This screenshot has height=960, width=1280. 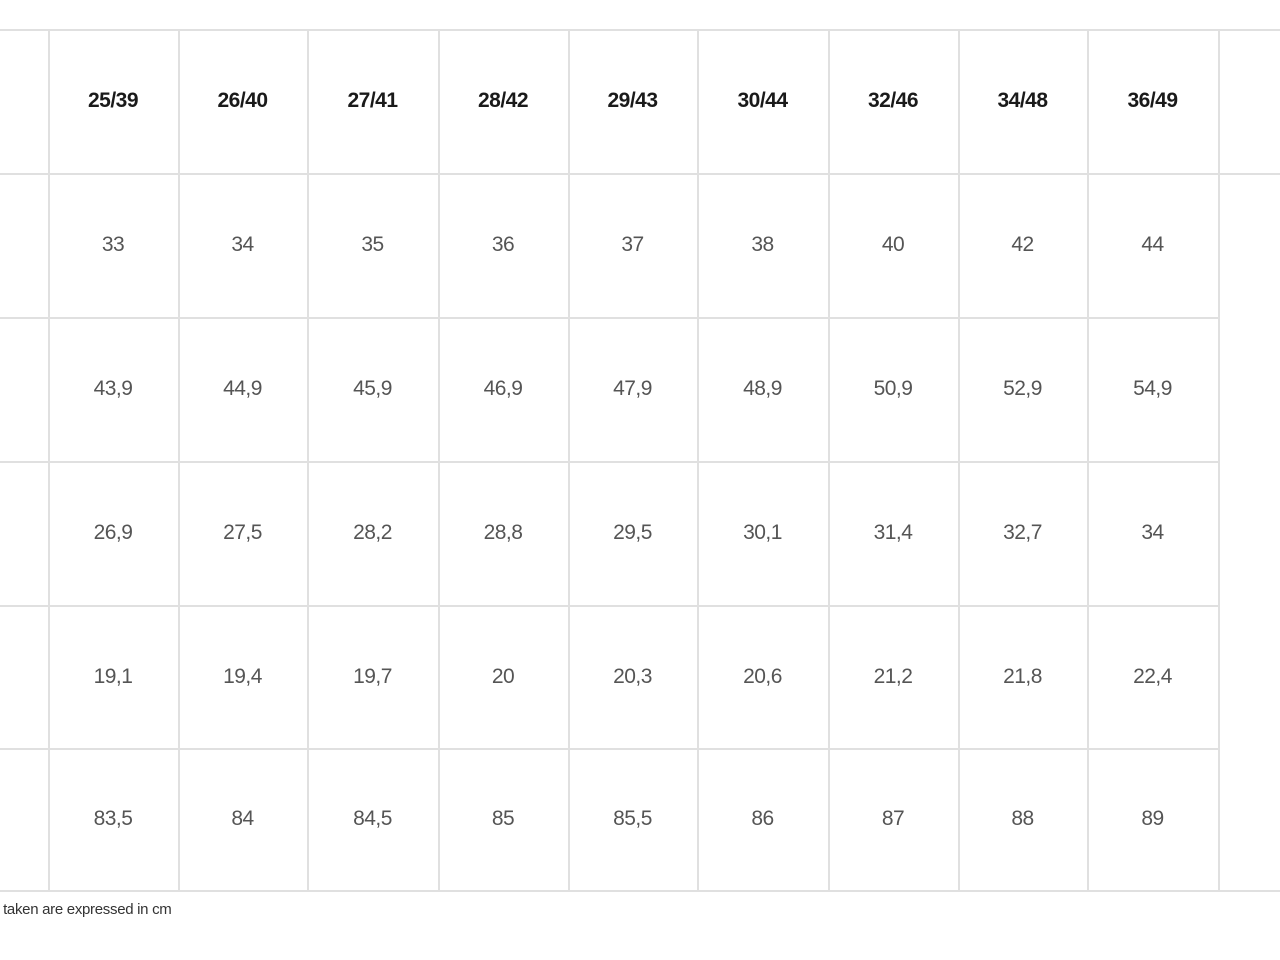 I want to click on table-cell: 85,5, so click(x=632, y=818).